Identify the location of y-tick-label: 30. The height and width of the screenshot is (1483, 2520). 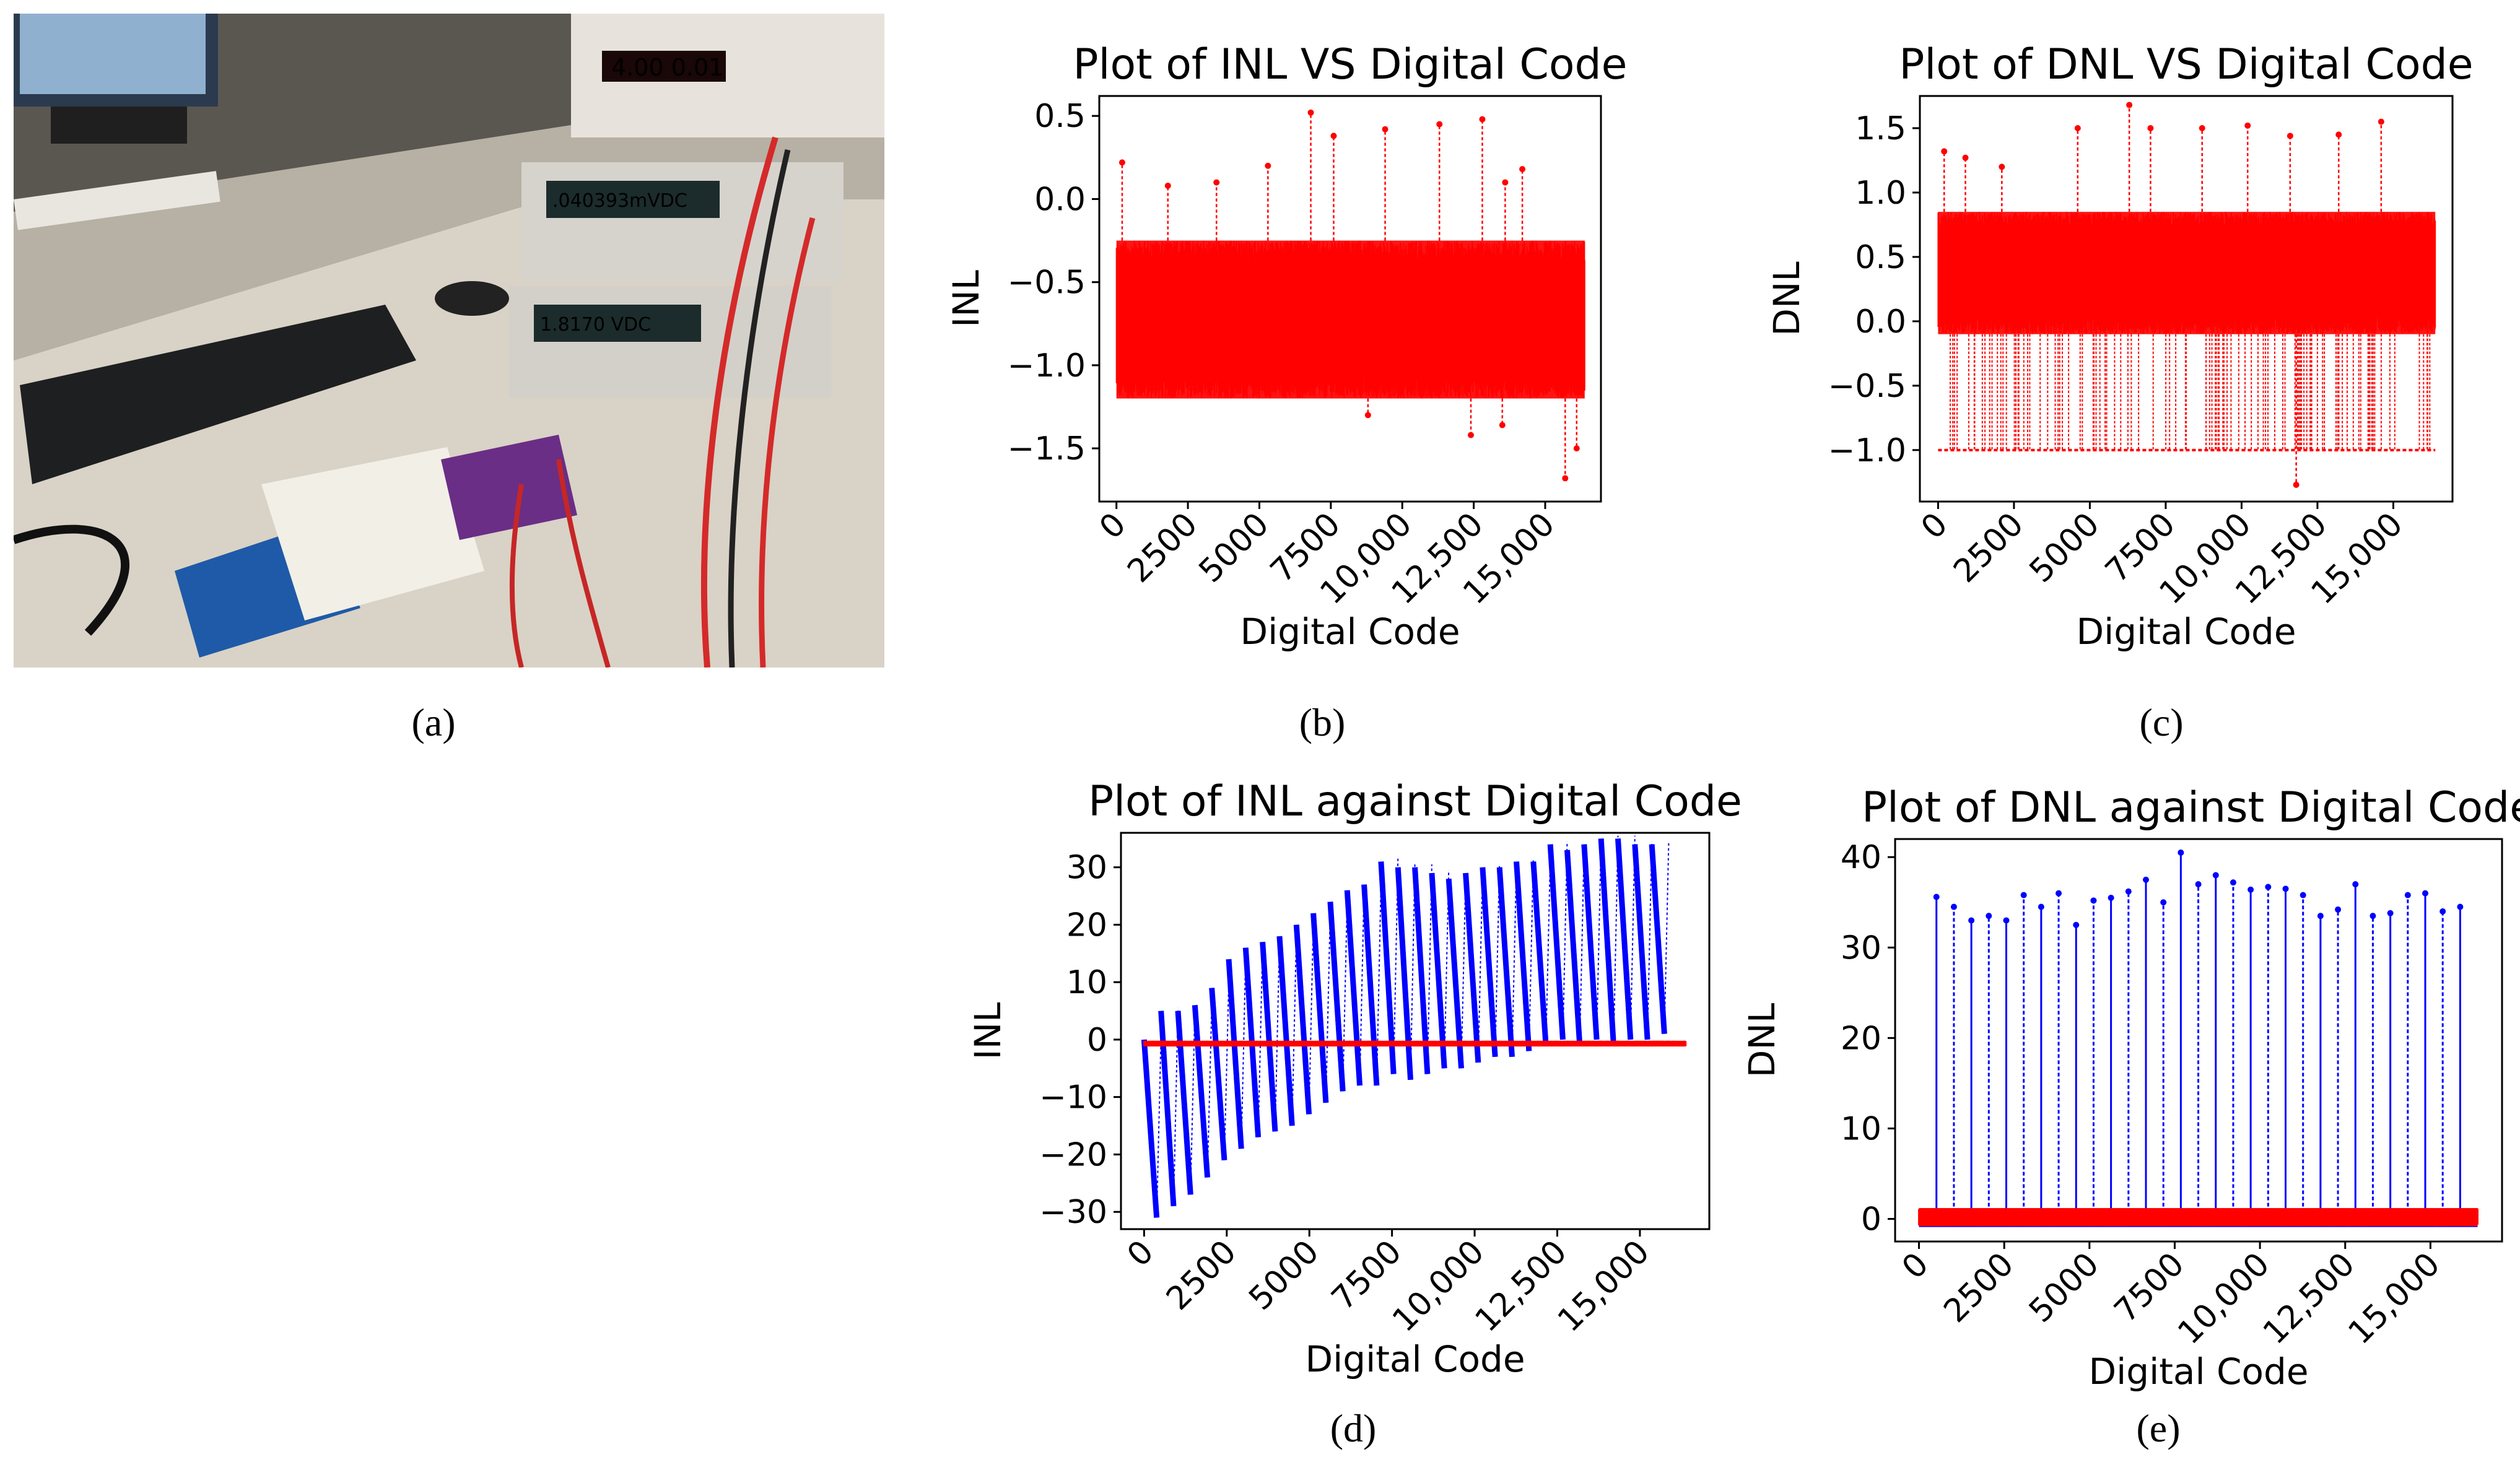
(1087, 868).